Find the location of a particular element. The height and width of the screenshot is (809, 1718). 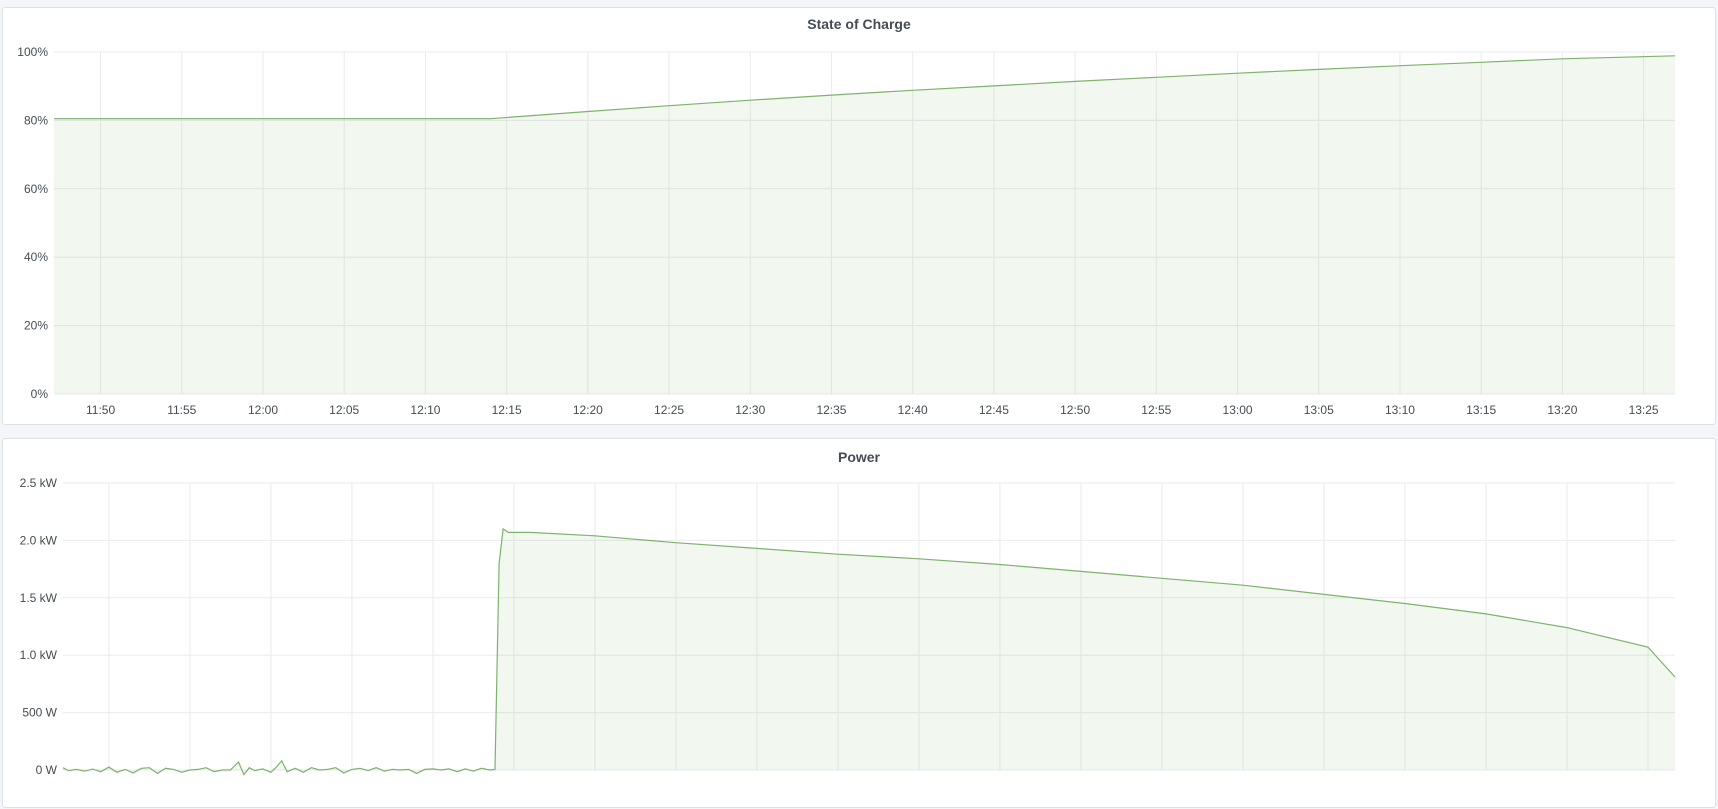

series-line is located at coordinates (865, 87).